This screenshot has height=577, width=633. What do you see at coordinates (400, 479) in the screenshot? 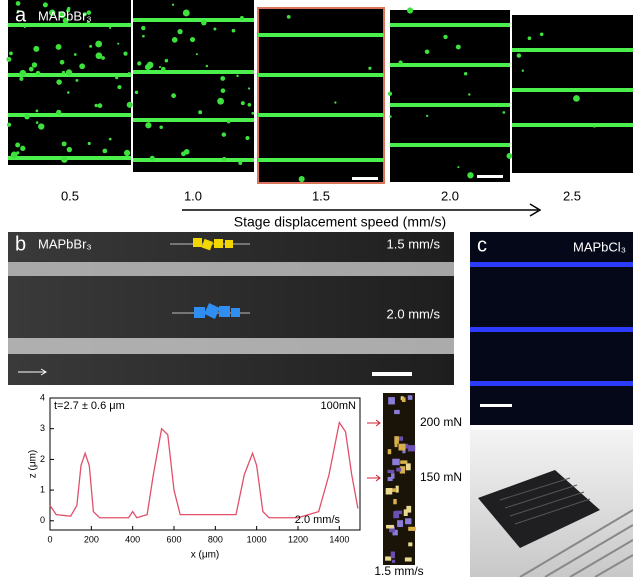
I see `strip-texture` at bounding box center [400, 479].